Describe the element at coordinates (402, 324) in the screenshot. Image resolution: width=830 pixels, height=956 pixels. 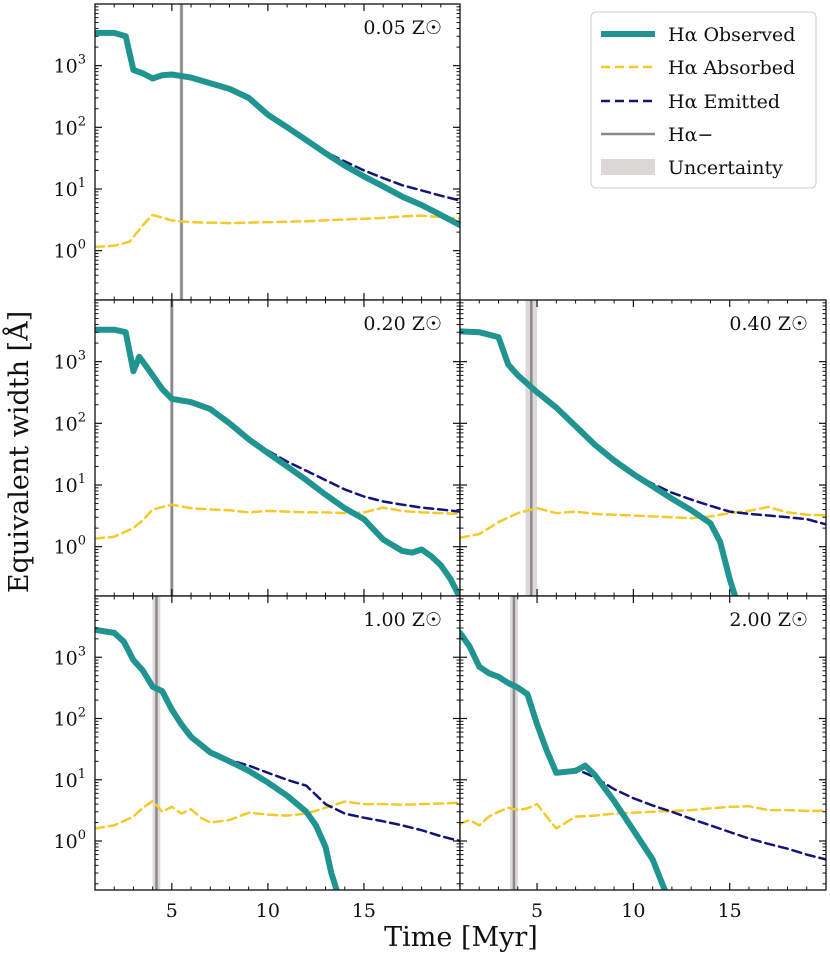
I see `panel-label: 0.20 Z☉` at that location.